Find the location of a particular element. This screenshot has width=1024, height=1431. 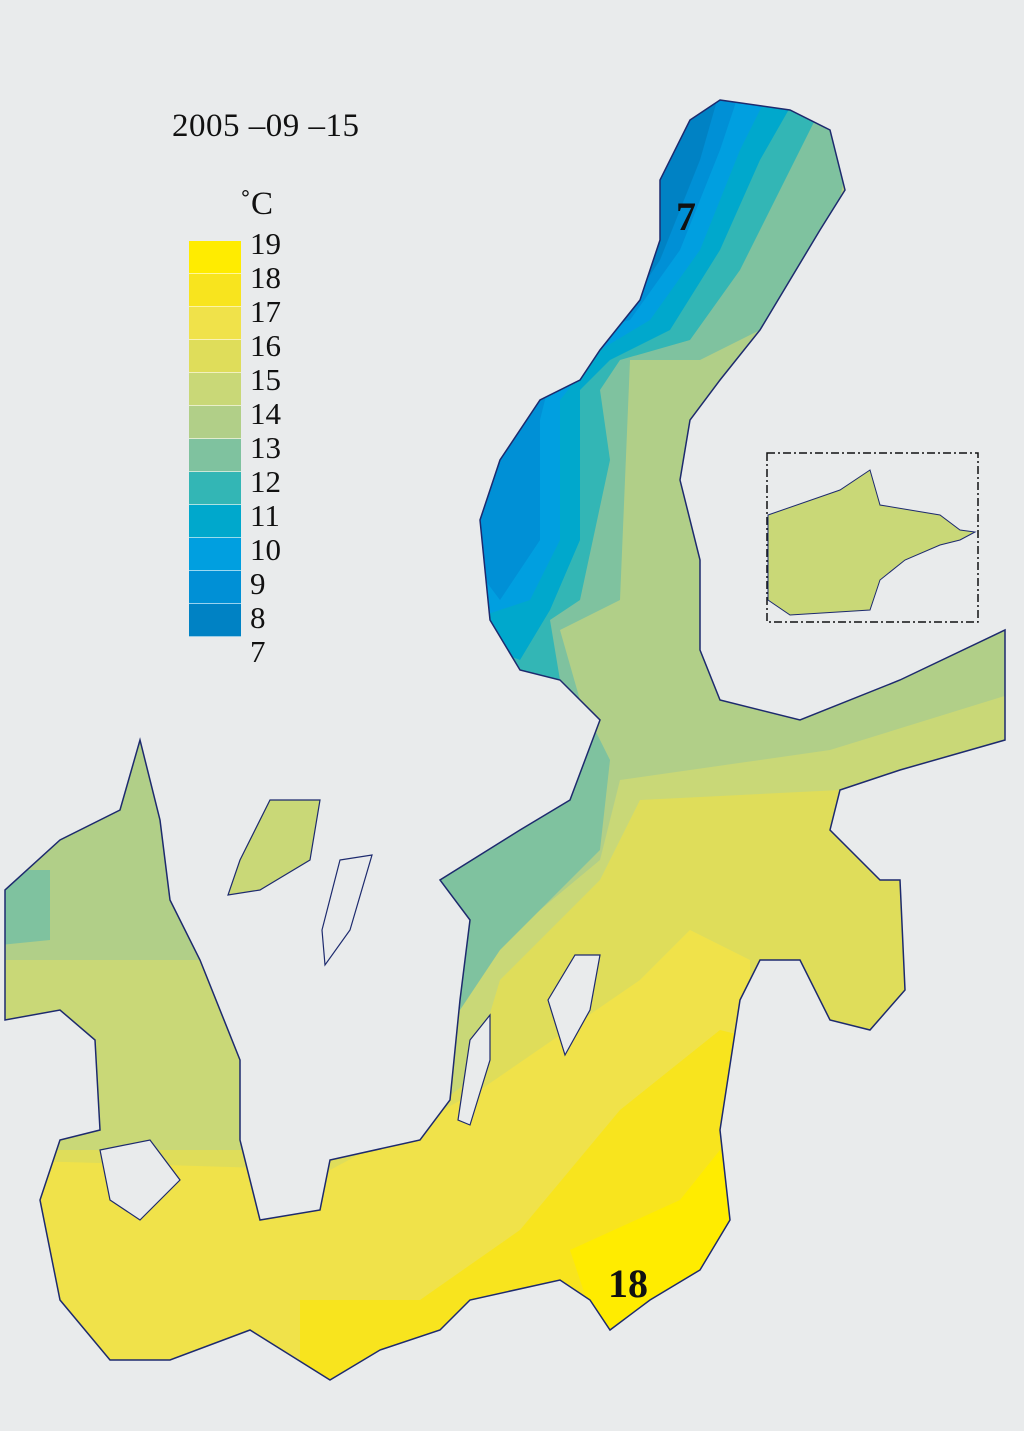

legend-tick: 17 is located at coordinates (265, 311).